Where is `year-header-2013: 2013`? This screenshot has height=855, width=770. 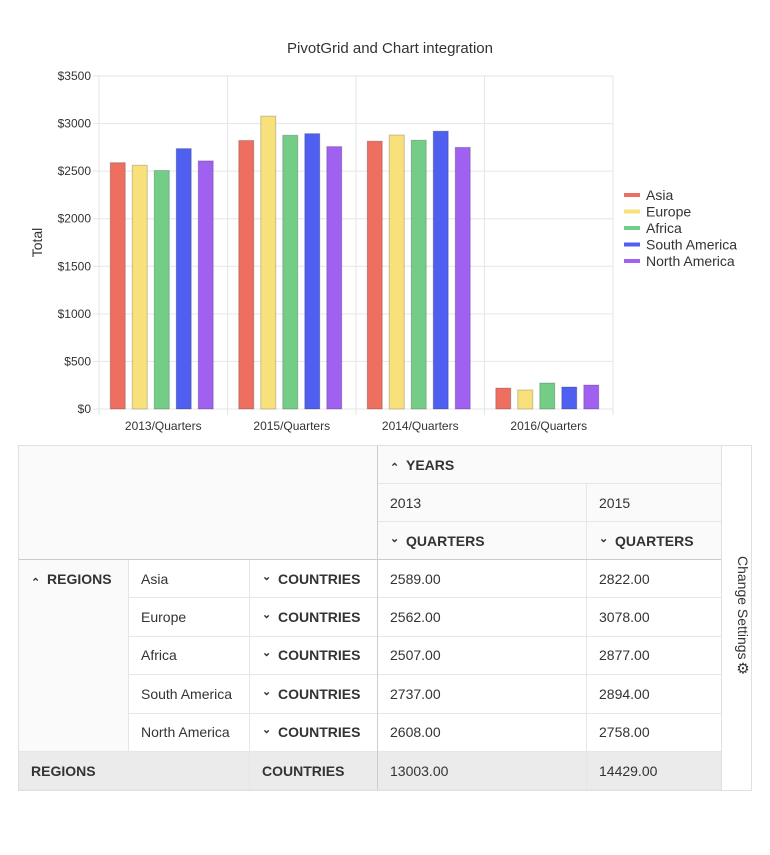
year-header-2013: 2013 is located at coordinates (482, 503).